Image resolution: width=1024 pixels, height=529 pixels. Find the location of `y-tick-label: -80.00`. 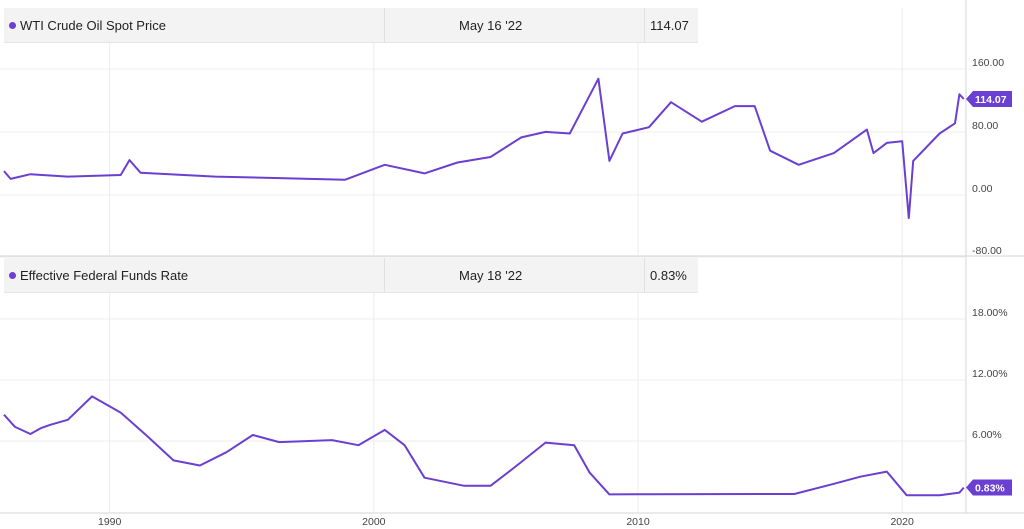

y-tick-label: -80.00 is located at coordinates (987, 251).